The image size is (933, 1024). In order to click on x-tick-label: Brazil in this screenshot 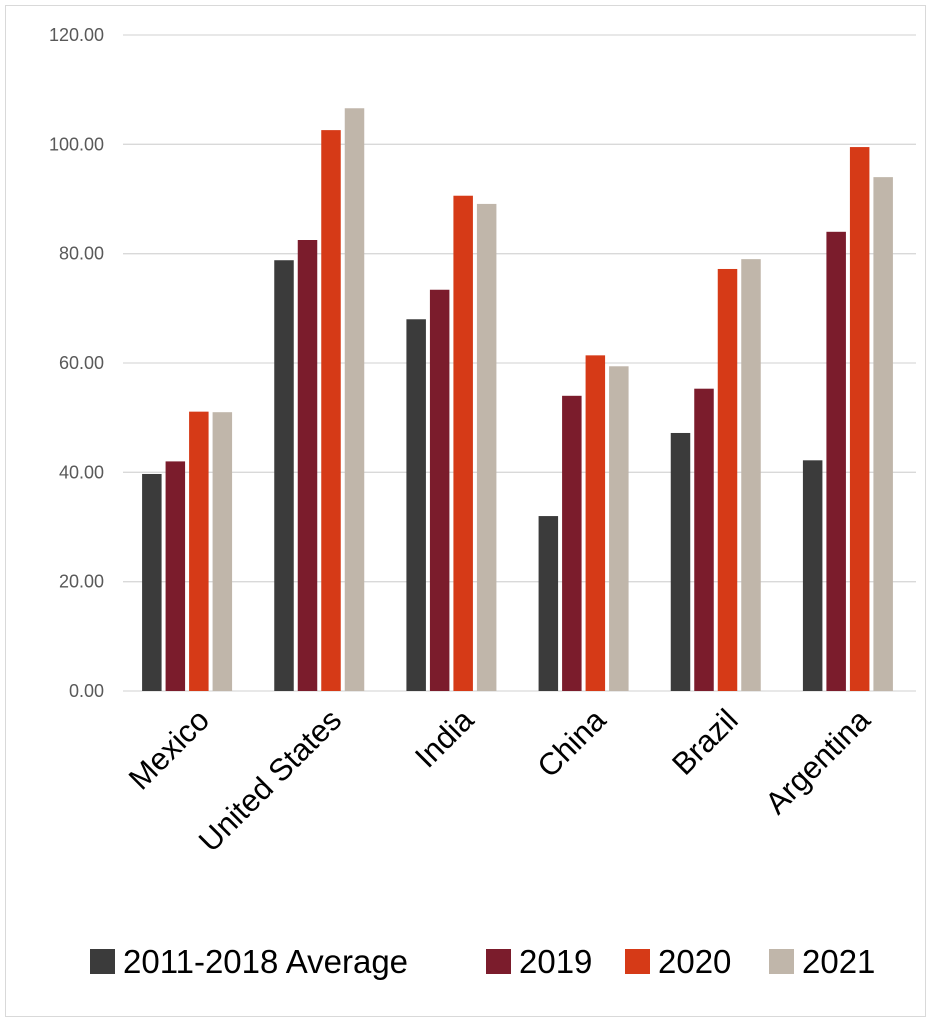, I will do `click(705, 742)`.